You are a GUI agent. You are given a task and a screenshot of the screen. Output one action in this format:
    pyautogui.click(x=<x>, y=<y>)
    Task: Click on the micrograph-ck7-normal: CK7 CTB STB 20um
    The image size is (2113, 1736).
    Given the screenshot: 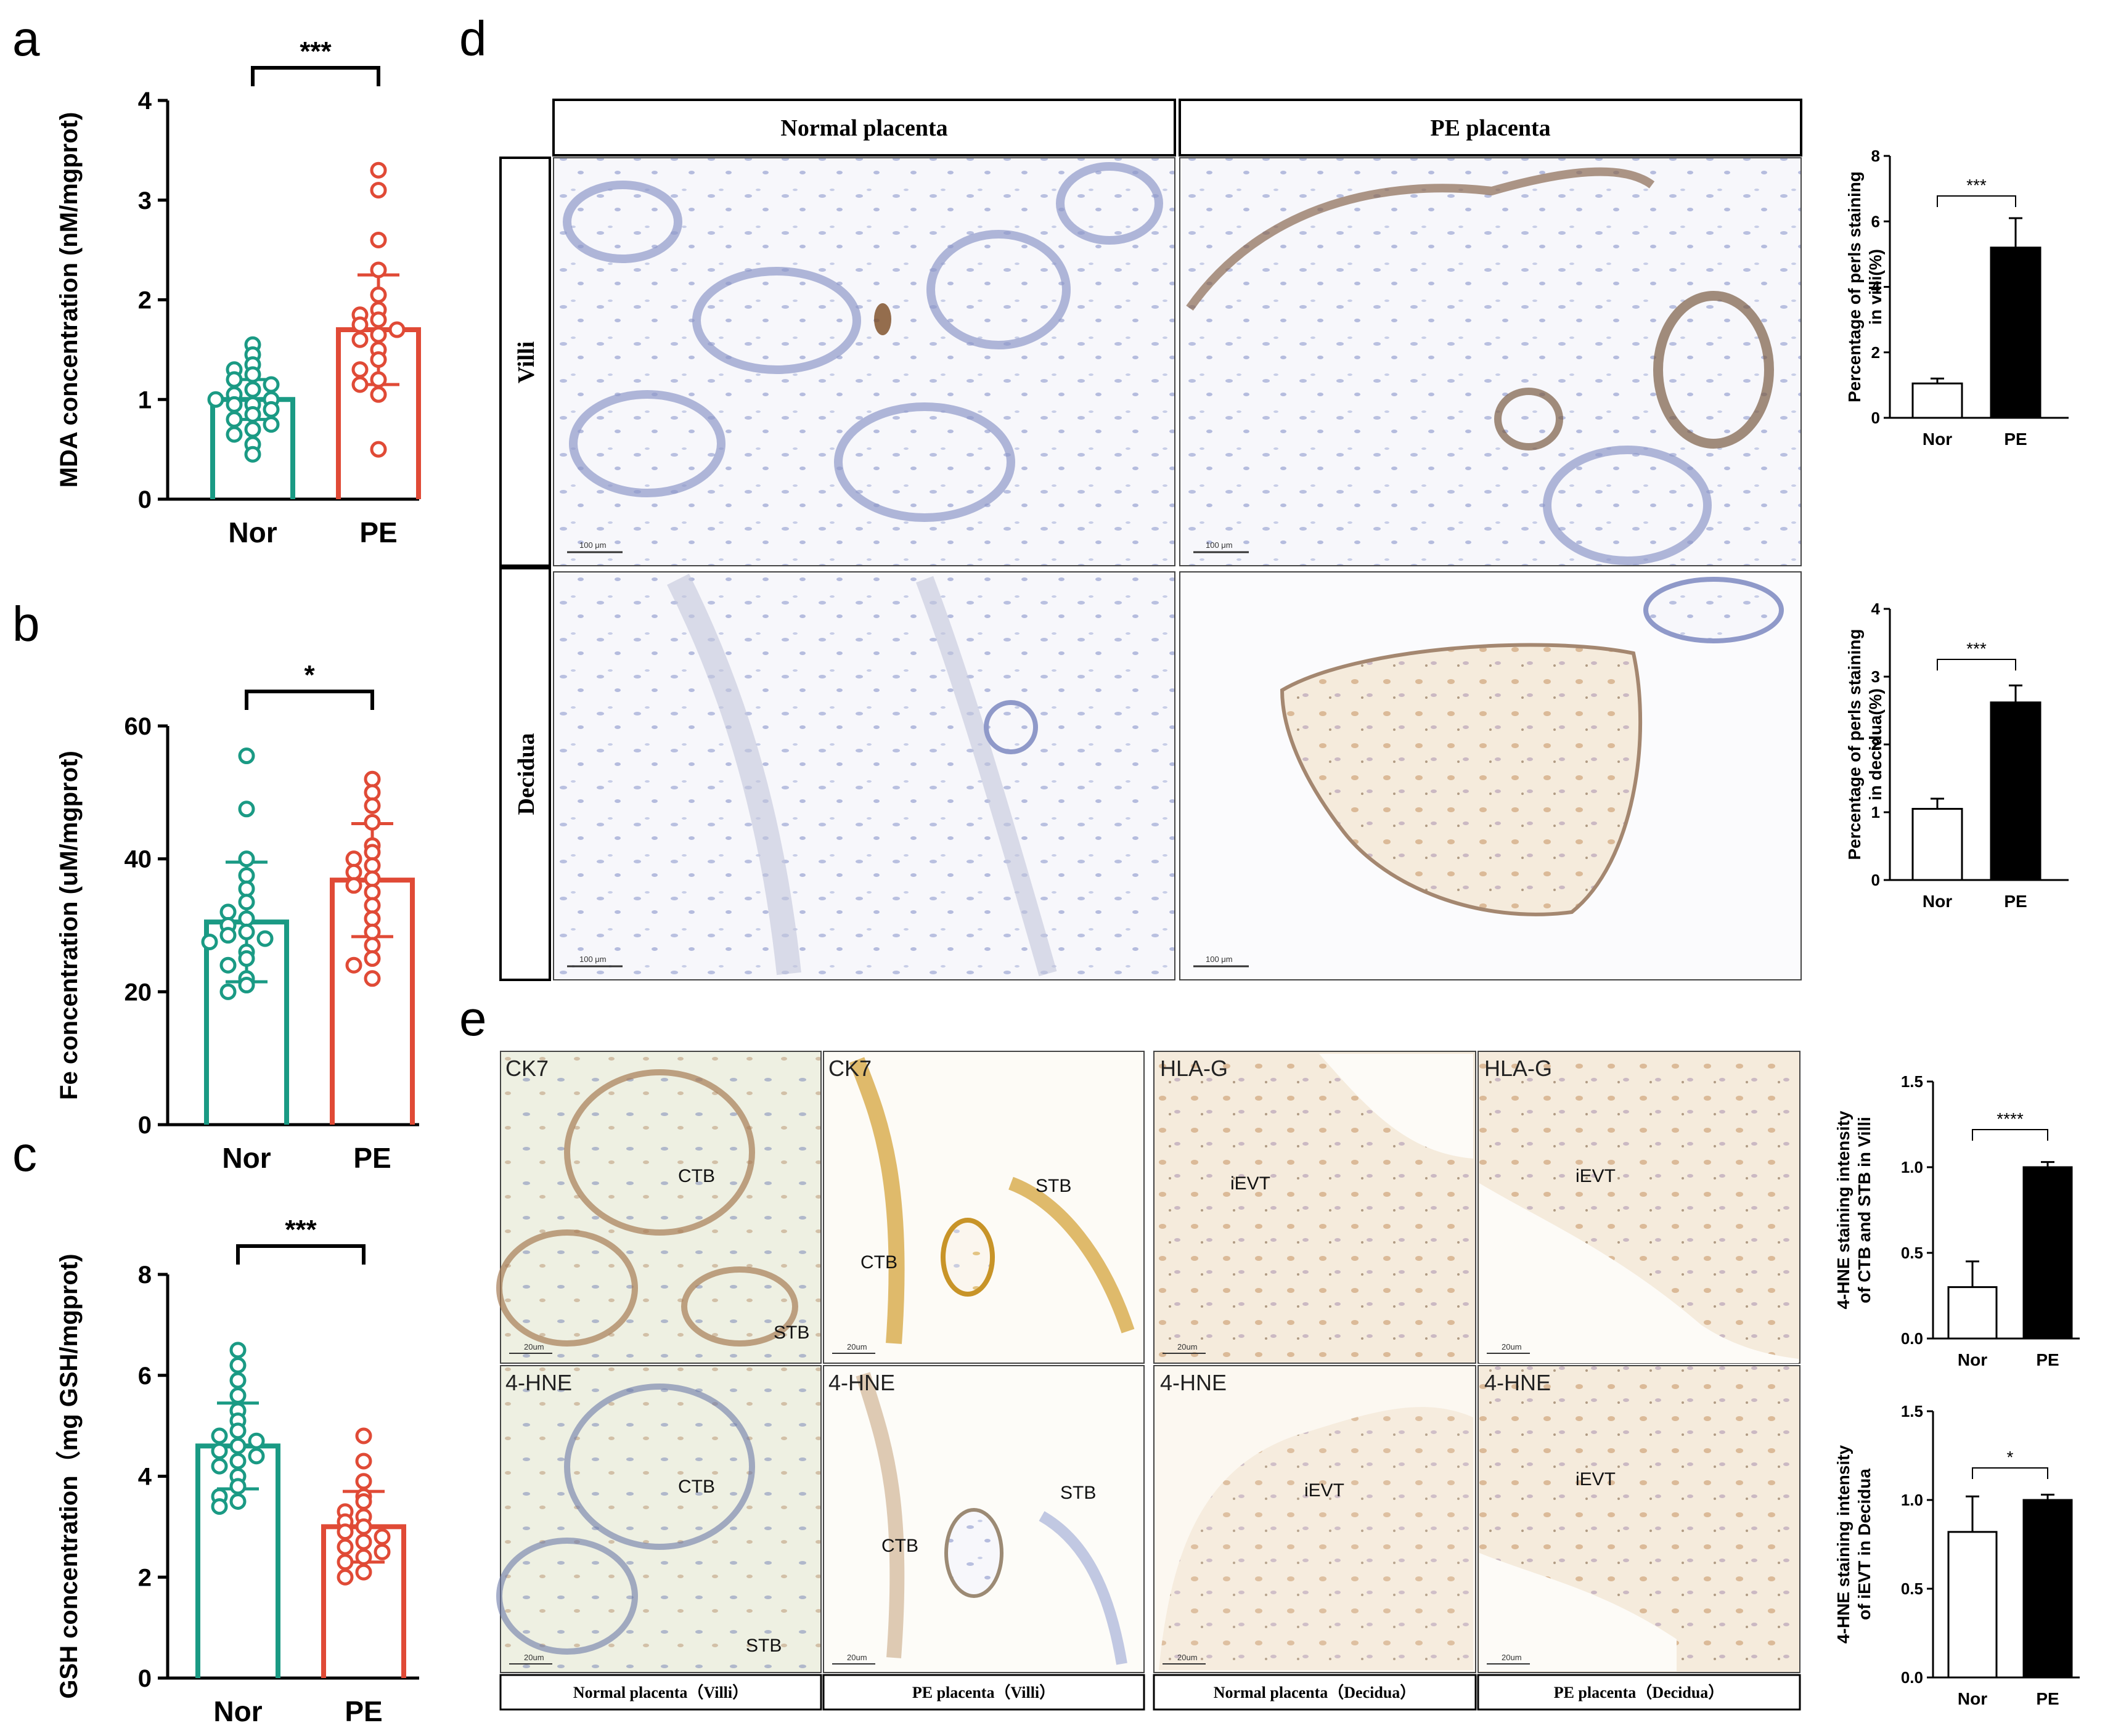 What is the action you would take?
    pyautogui.click(x=659, y=1207)
    